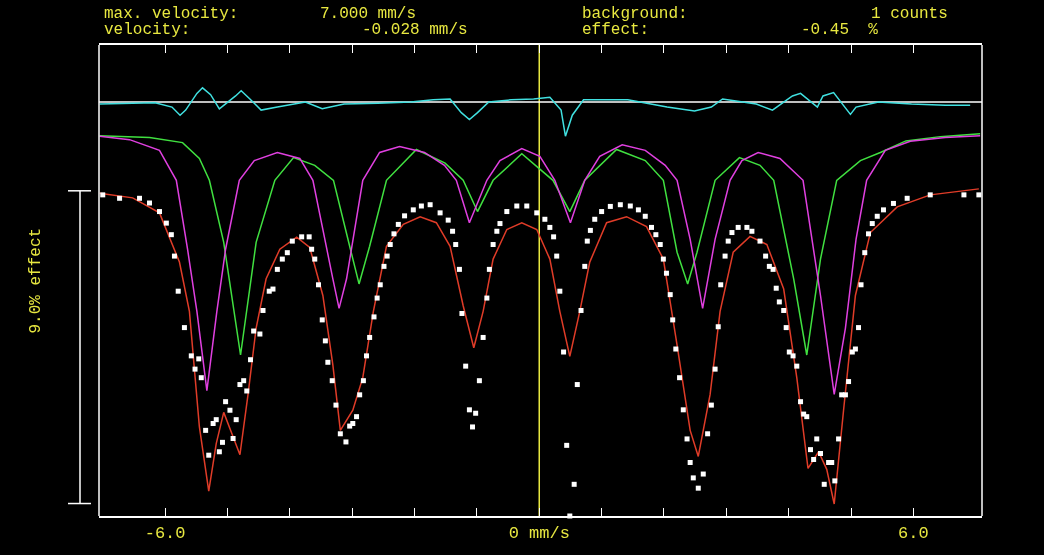  Describe the element at coordinates (415, 30) in the screenshot. I see `text: -0.028 mm/s` at that location.